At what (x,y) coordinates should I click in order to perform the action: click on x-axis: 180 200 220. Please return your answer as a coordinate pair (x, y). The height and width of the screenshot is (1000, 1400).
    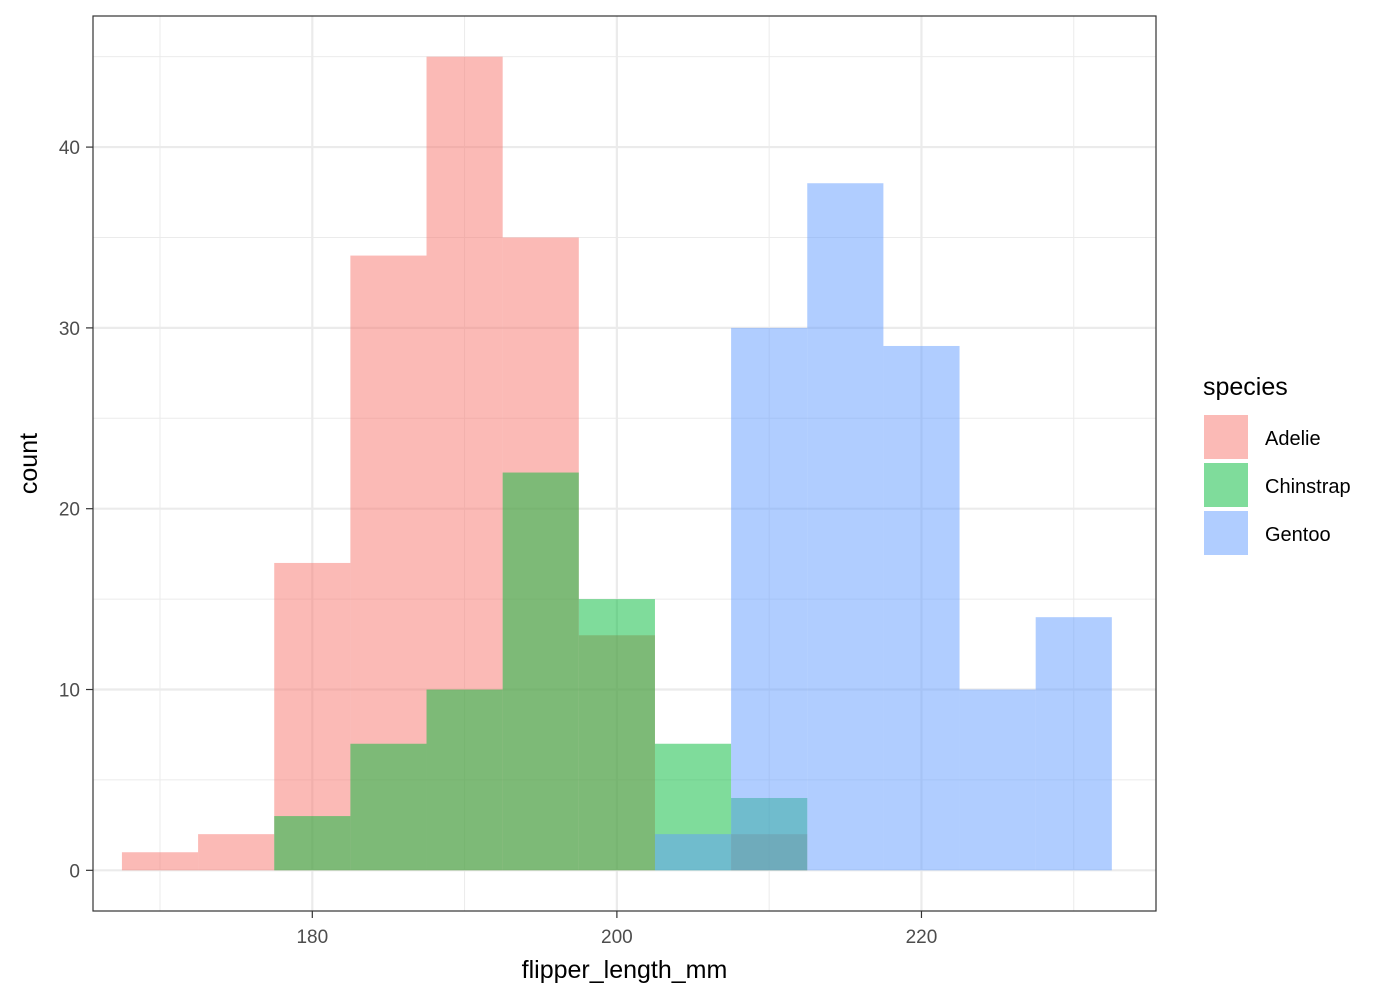
    Looking at the image, I should click on (616, 929).